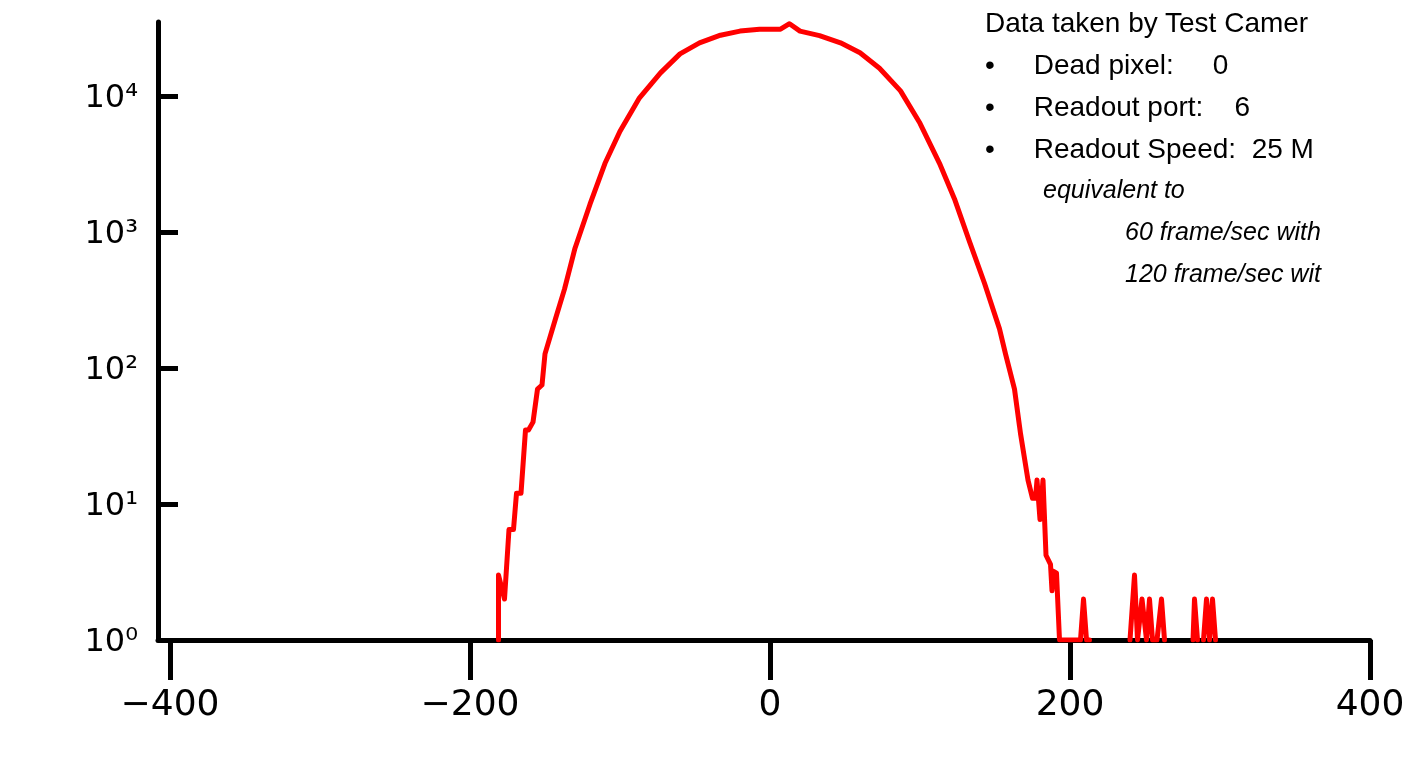 This screenshot has height=763, width=1415. I want to click on x-tick-label: 200, so click(1070, 702).